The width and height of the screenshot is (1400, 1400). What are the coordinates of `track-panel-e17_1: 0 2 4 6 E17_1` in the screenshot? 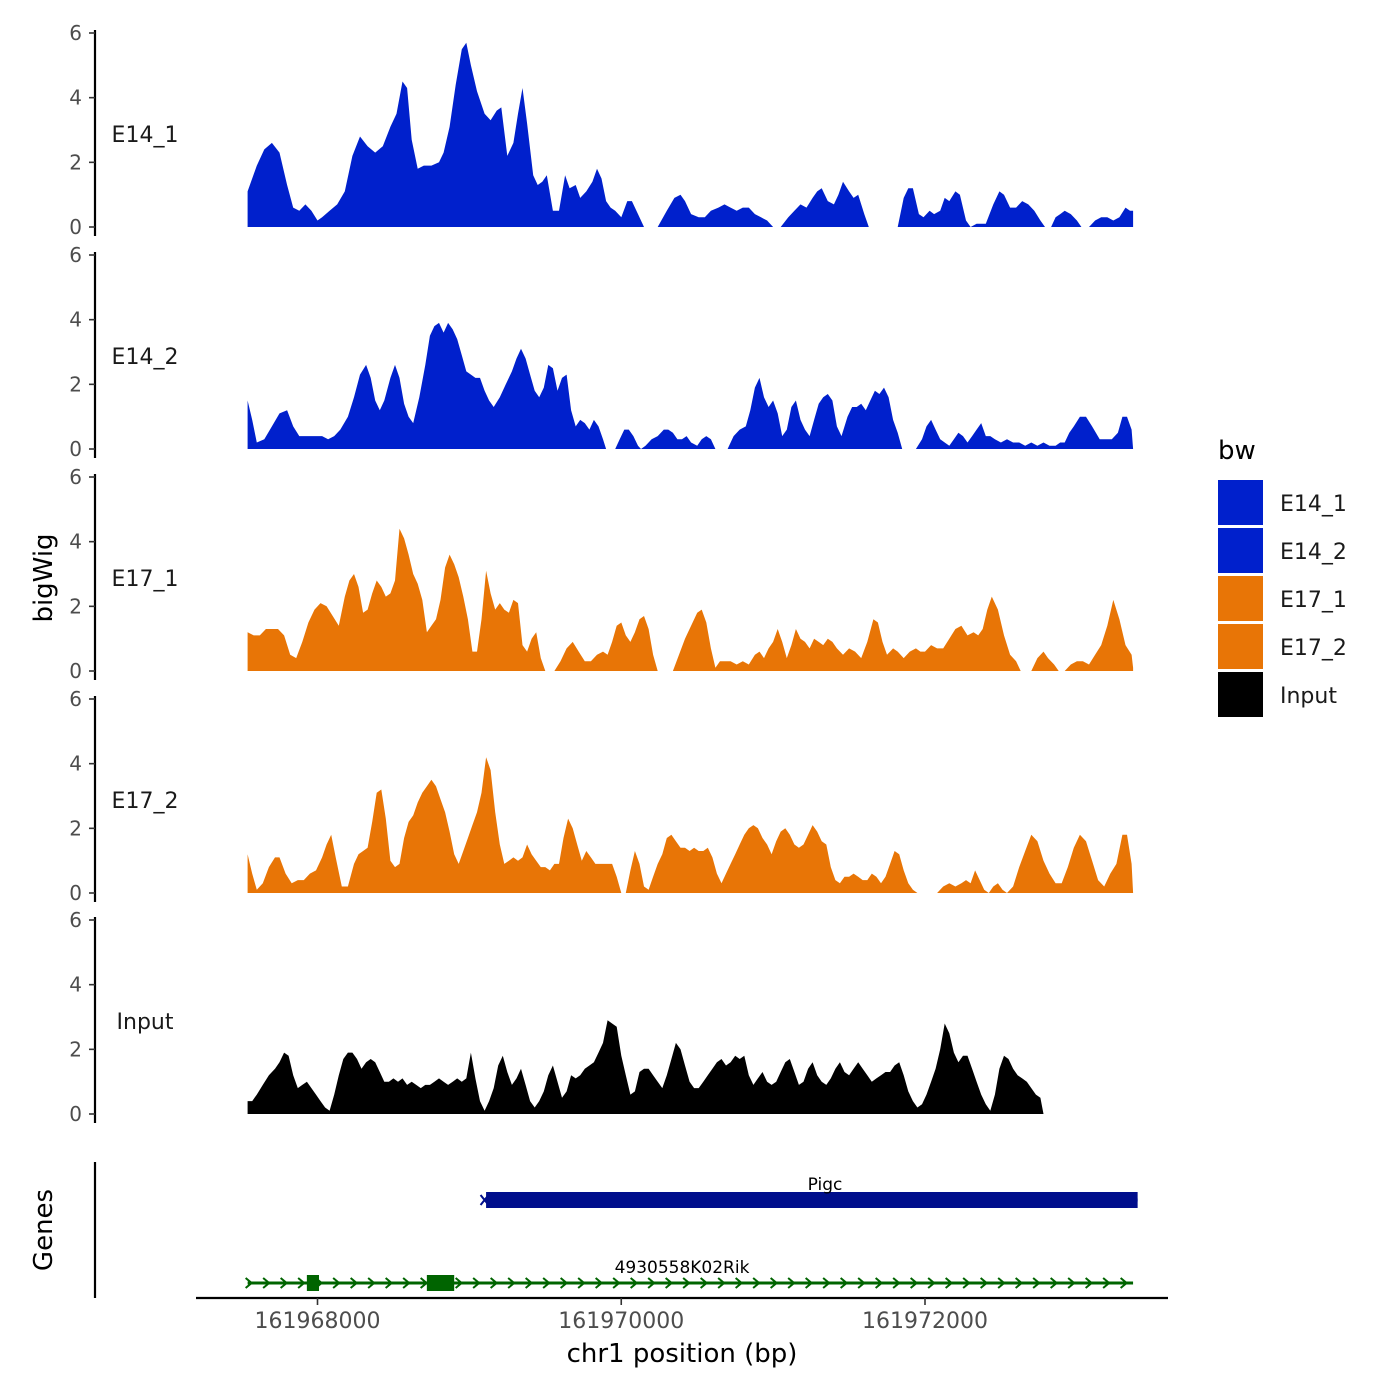 It's located at (601, 574).